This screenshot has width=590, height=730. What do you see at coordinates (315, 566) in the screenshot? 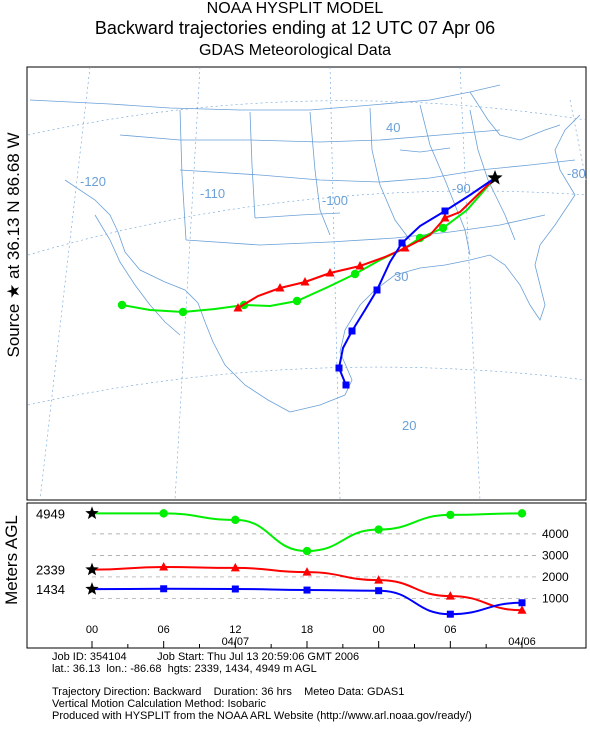
I see `vertical-gridlines` at bounding box center [315, 566].